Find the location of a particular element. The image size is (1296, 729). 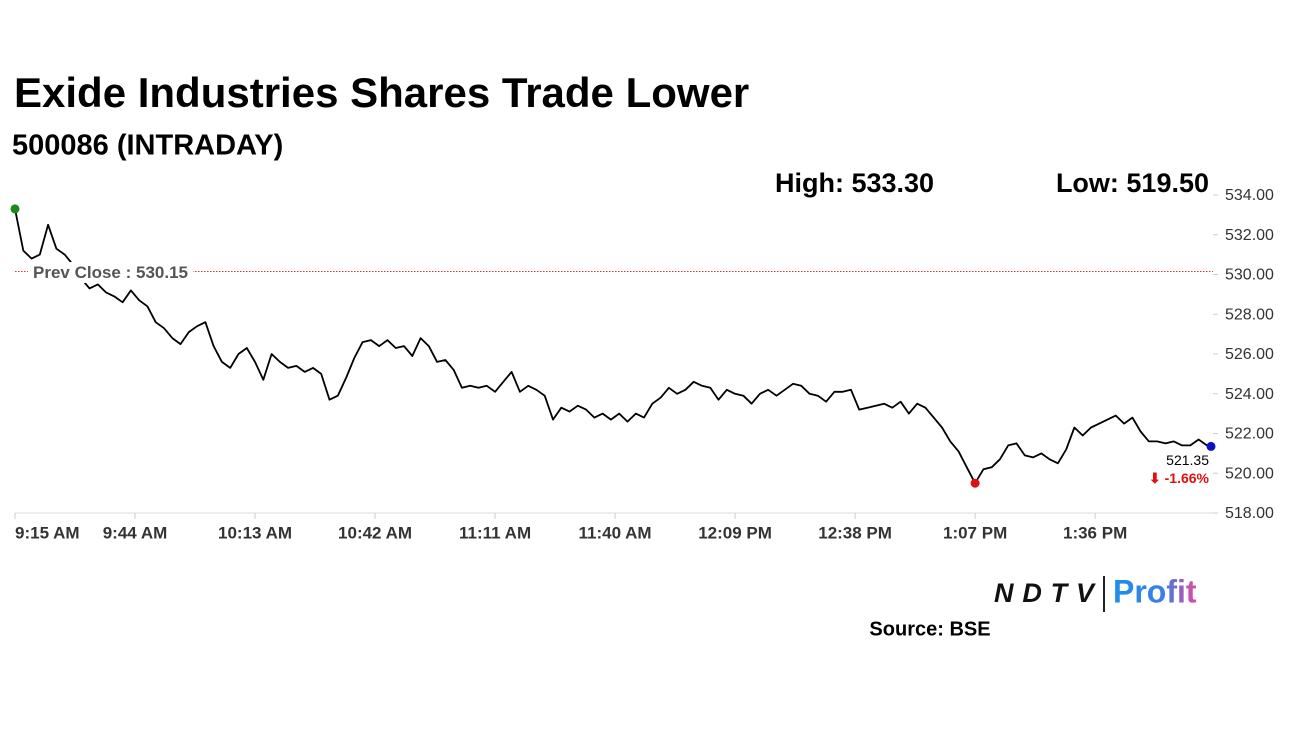

y-tick-label: 524.00 is located at coordinates (1249, 394).